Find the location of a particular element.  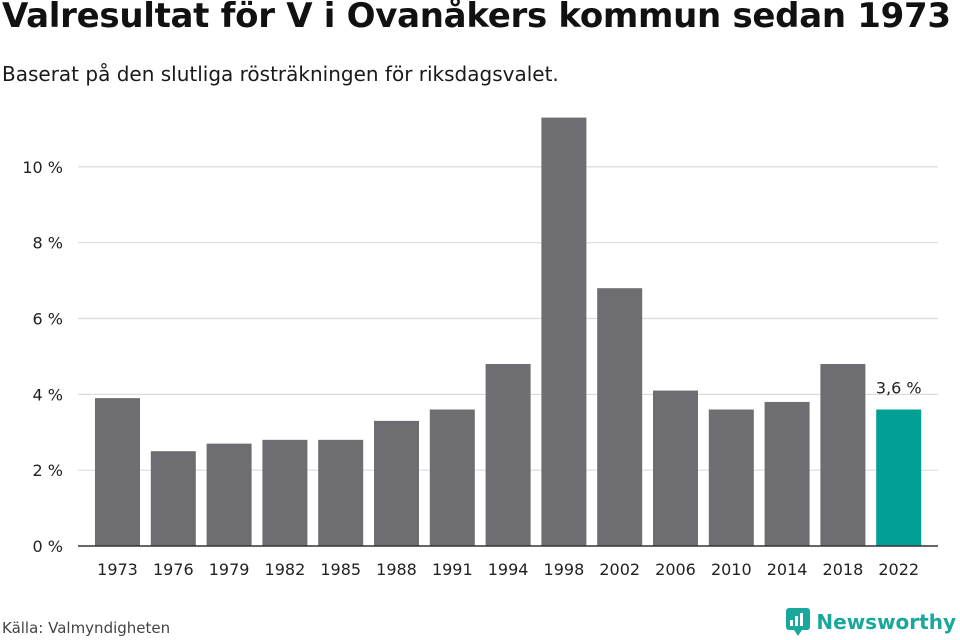

brand-name: Newsworthy is located at coordinates (886, 622).